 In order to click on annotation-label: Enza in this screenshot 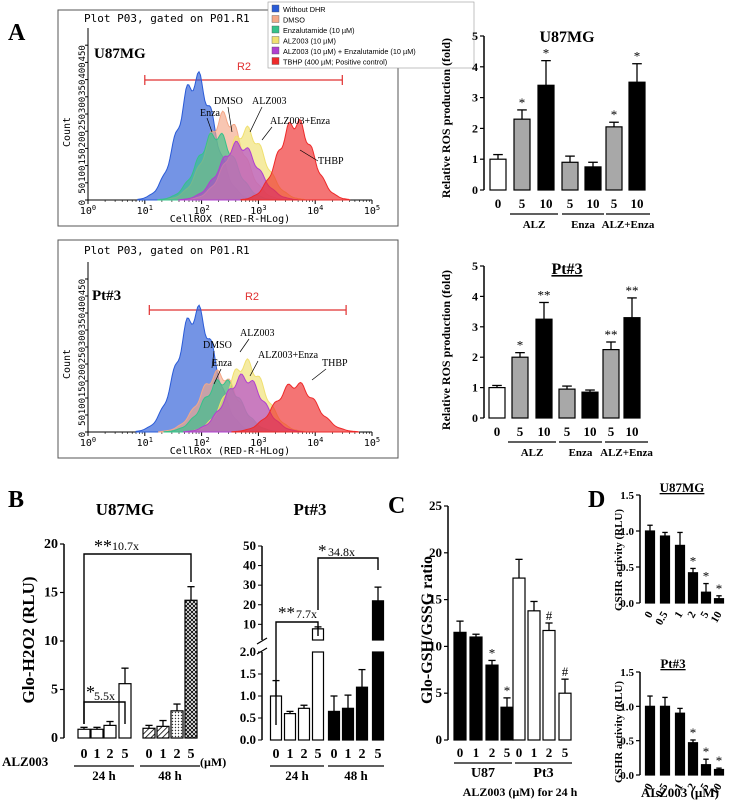, I will do `click(210, 113)`.